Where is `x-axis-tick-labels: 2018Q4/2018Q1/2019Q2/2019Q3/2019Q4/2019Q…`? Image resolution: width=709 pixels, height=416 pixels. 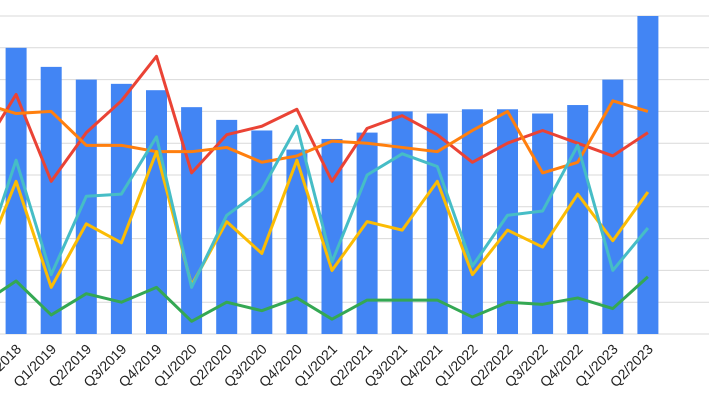 x-axis-tick-labels: 2018Q4/2018Q1/2019Q2/2019Q3/2019Q4/2019Q… is located at coordinates (328, 365).